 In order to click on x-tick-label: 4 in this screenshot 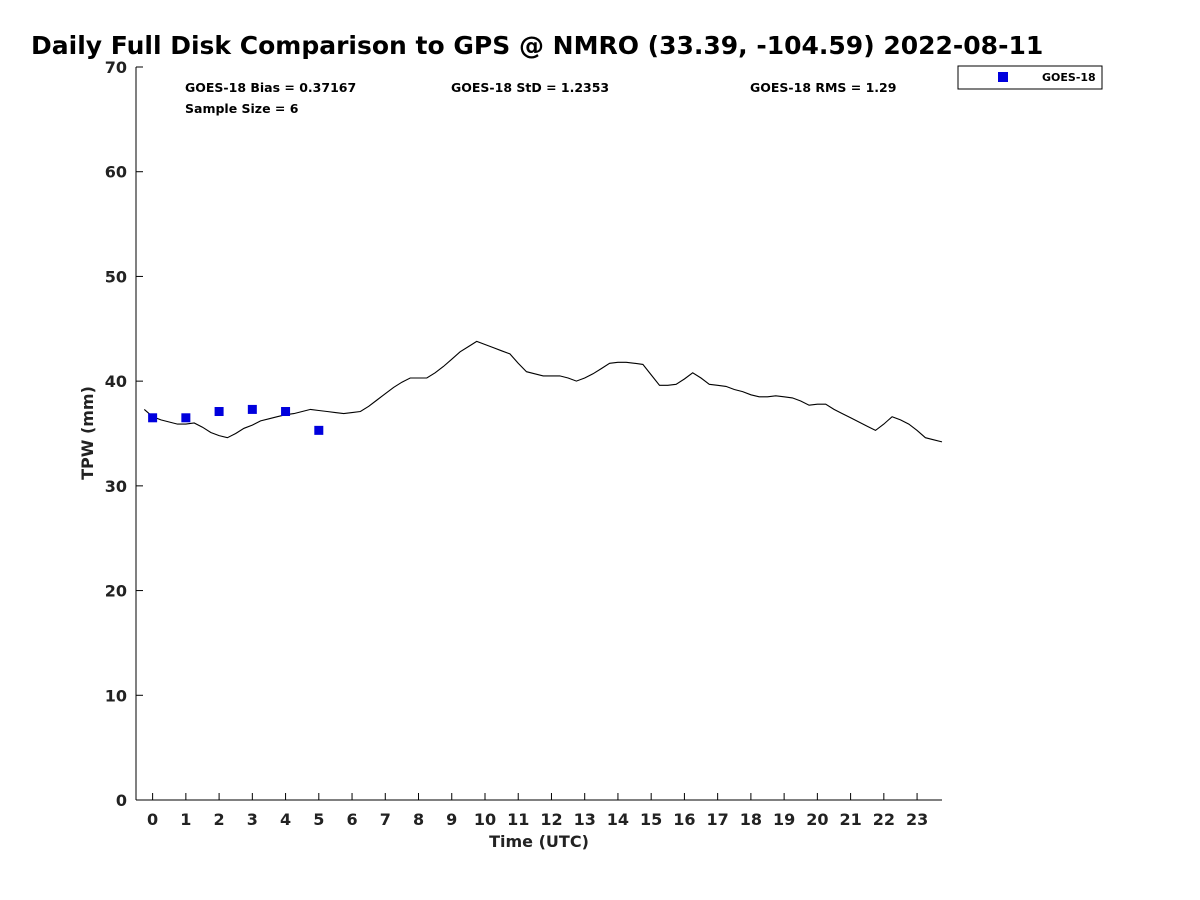, I will do `click(285, 819)`.